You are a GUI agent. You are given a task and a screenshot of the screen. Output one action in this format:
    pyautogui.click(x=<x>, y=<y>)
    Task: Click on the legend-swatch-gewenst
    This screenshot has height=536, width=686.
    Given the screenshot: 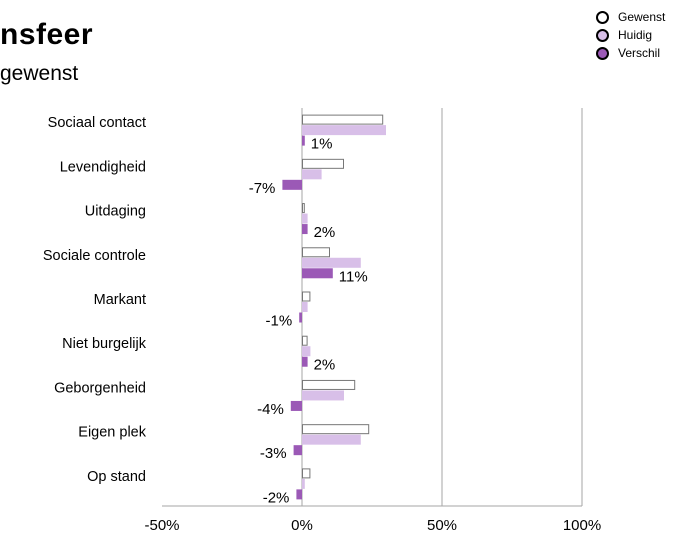 What is the action you would take?
    pyautogui.click(x=602, y=17)
    